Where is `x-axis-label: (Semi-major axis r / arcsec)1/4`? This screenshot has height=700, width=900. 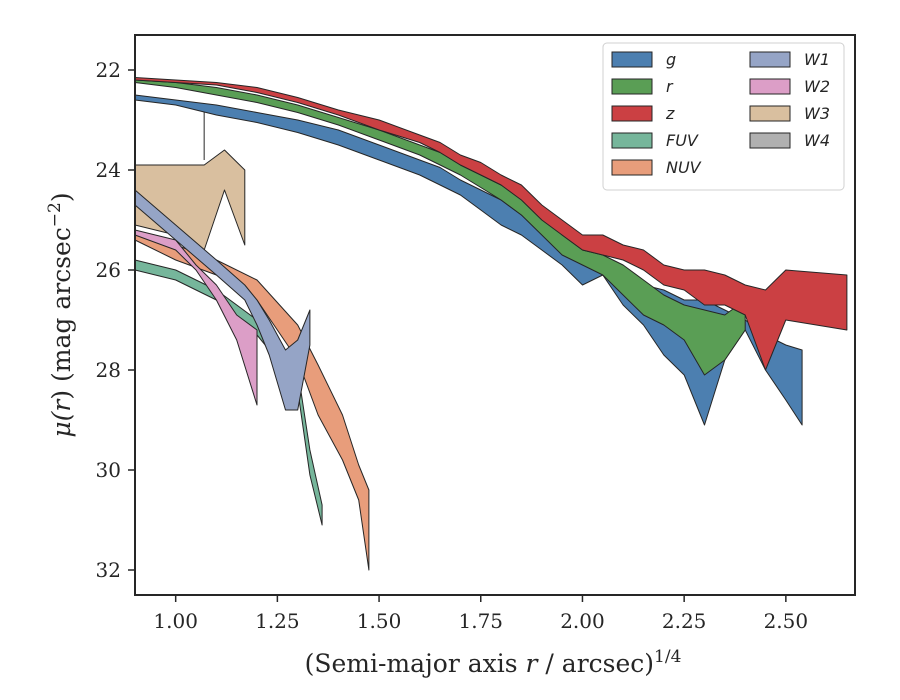 x-axis-label: (Semi-major axis r / arcsec)1/4 is located at coordinates (493, 662).